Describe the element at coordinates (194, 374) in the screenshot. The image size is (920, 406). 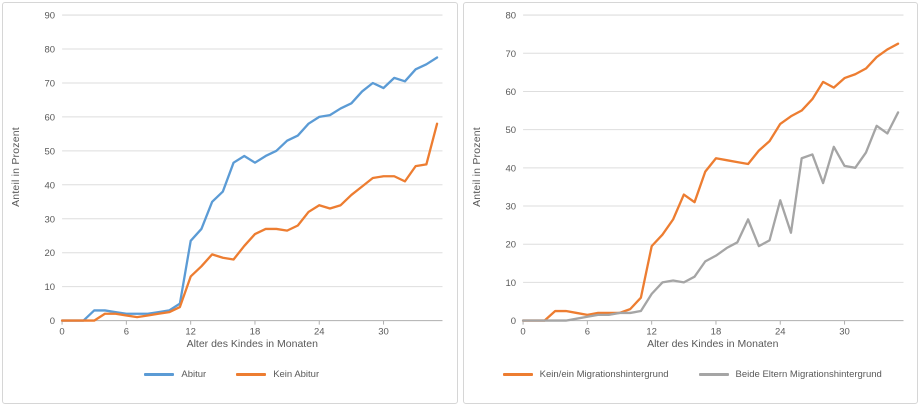
I see `legend-label: Abitur` at that location.